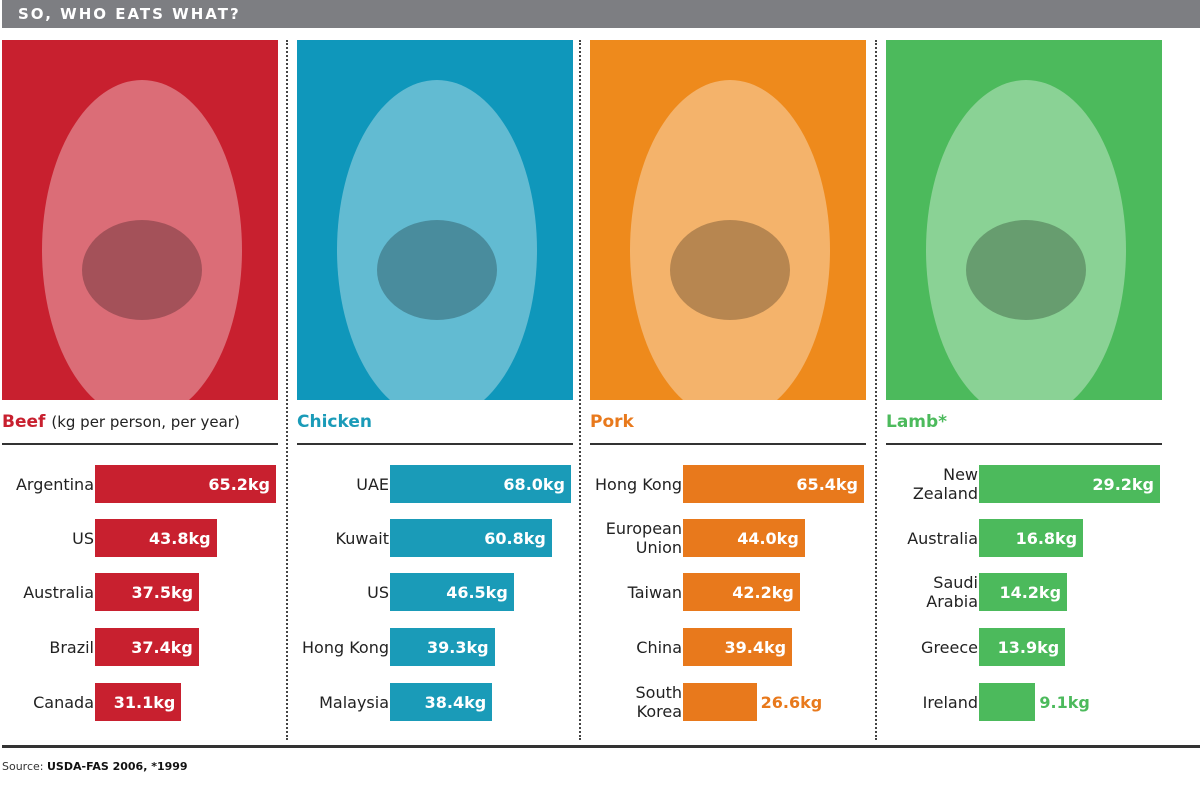 Image resolution: width=1200 pixels, height=791 pixels. What do you see at coordinates (659, 647) in the screenshot?
I see `category-label: China` at bounding box center [659, 647].